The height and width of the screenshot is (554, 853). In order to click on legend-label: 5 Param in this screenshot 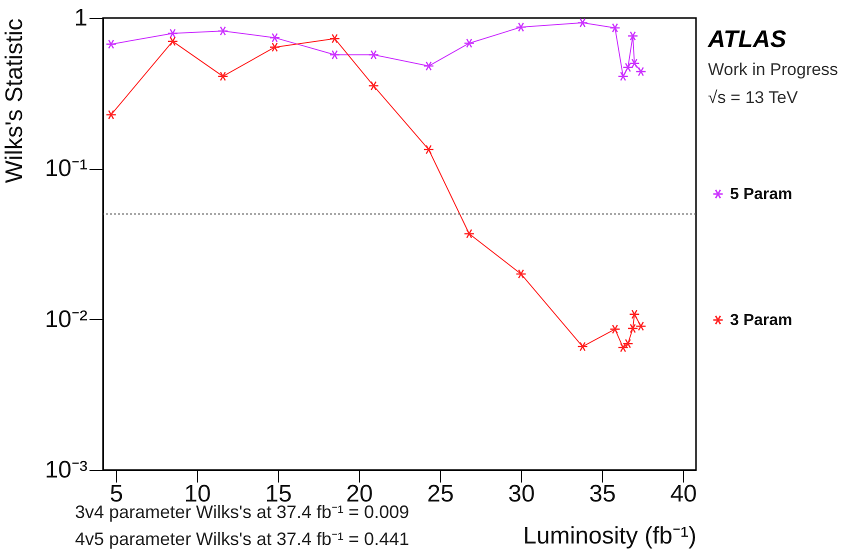, I will do `click(761, 194)`.